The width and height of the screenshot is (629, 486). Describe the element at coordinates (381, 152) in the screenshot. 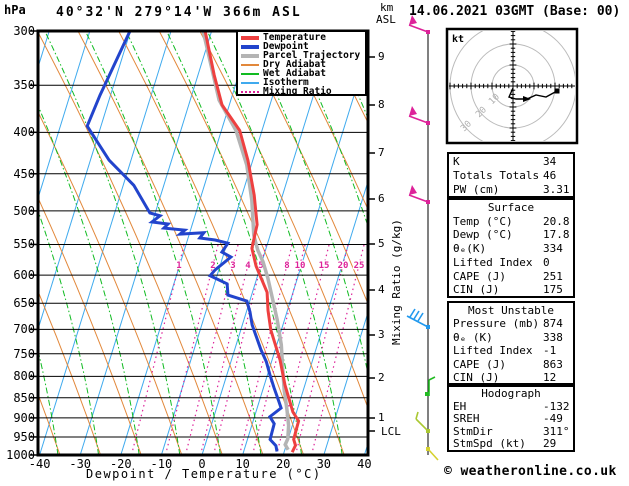

I see `km-tick-label: 7` at that location.